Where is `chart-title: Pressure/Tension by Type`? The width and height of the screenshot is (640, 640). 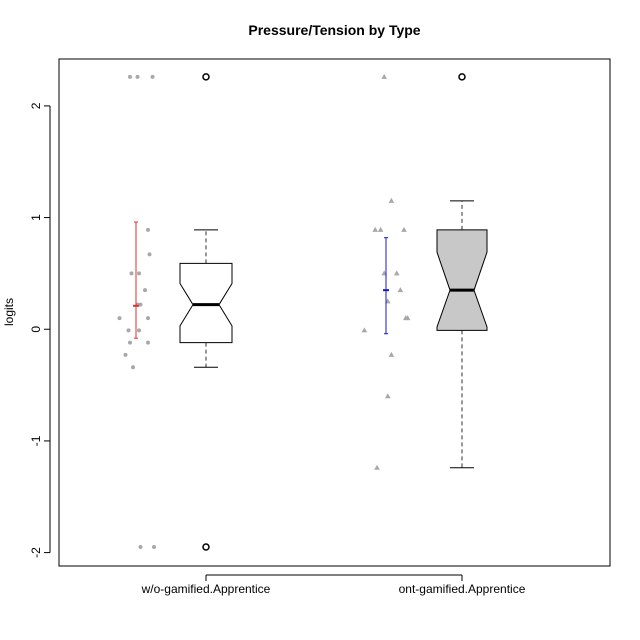
chart-title: Pressure/Tension by Type is located at coordinates (334, 30).